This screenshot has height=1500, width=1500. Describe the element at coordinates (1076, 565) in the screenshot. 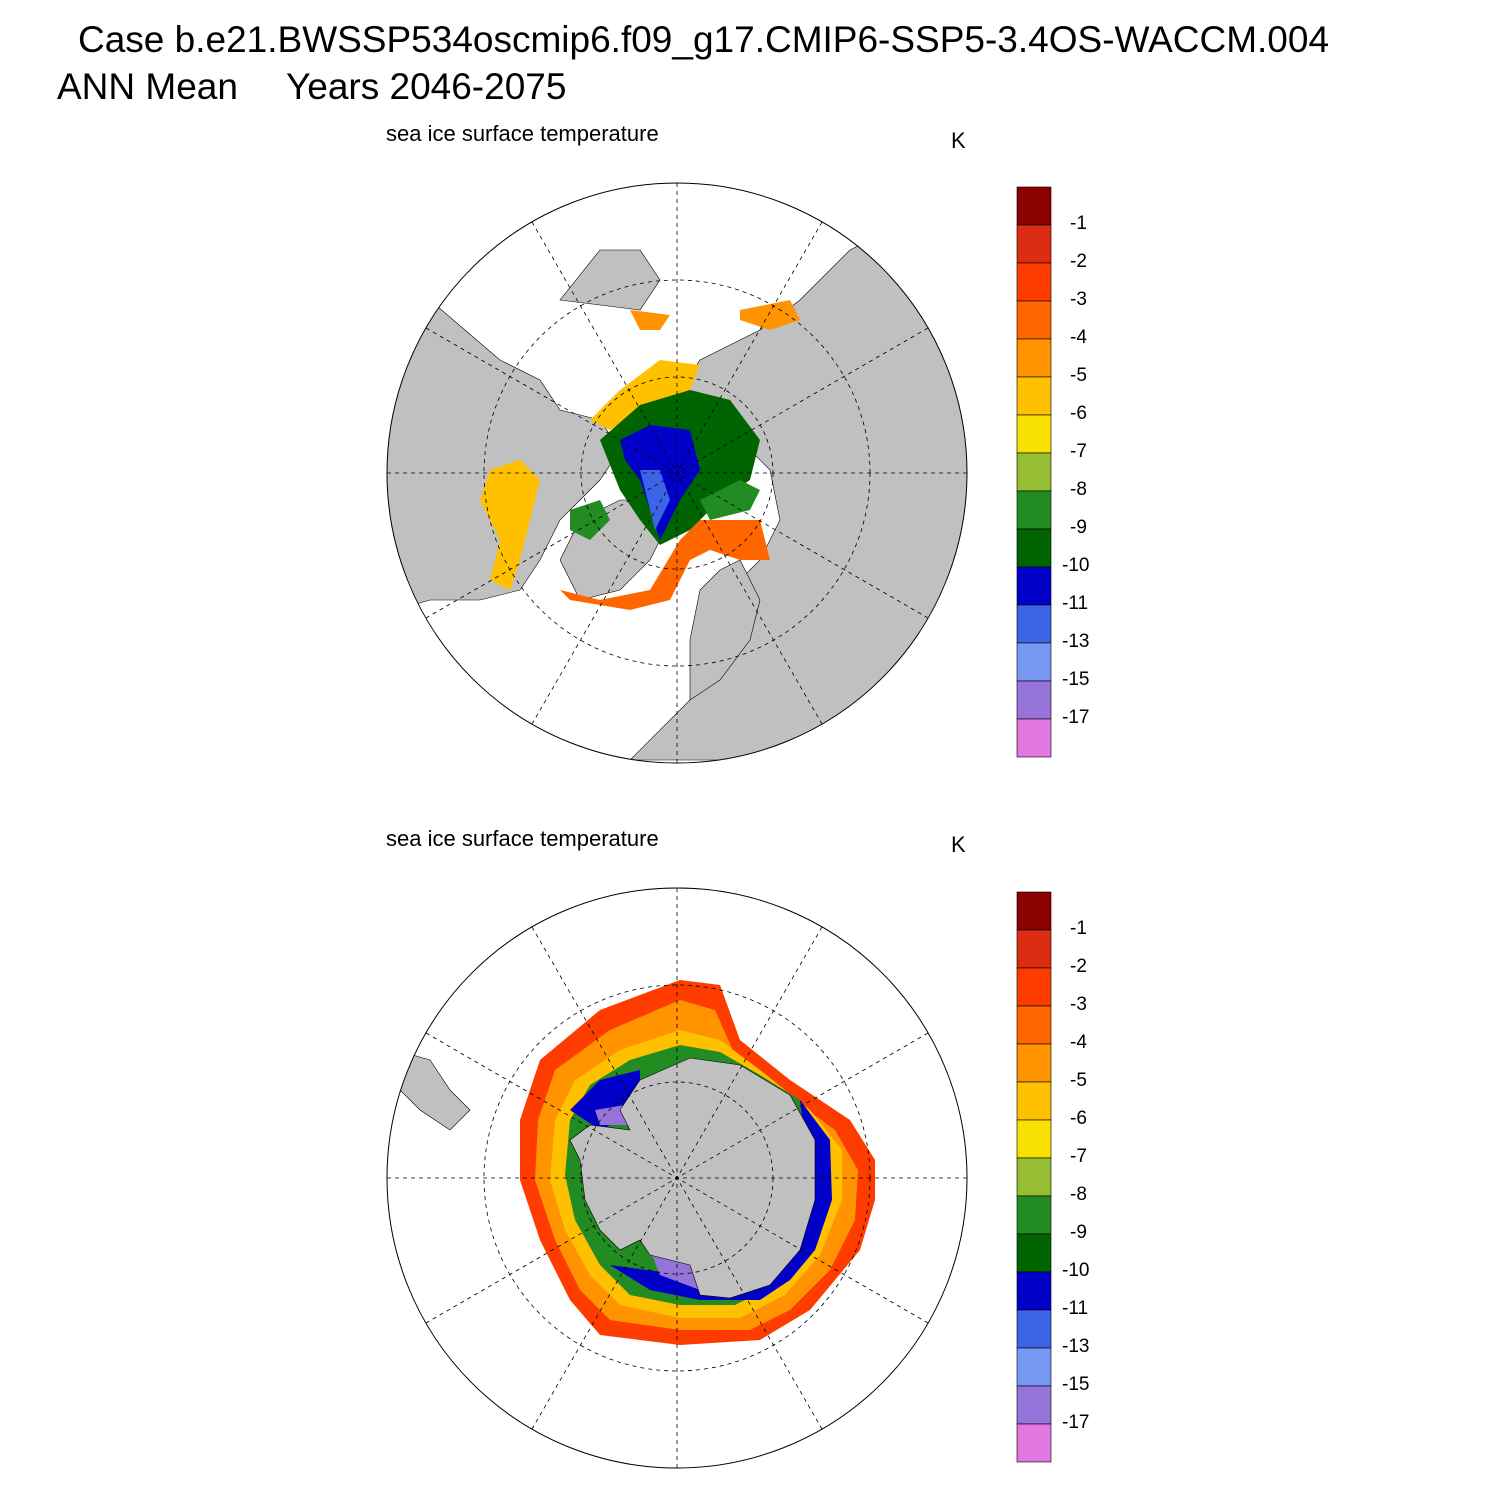

I see `north-colorbar-tick-label: -10` at that location.